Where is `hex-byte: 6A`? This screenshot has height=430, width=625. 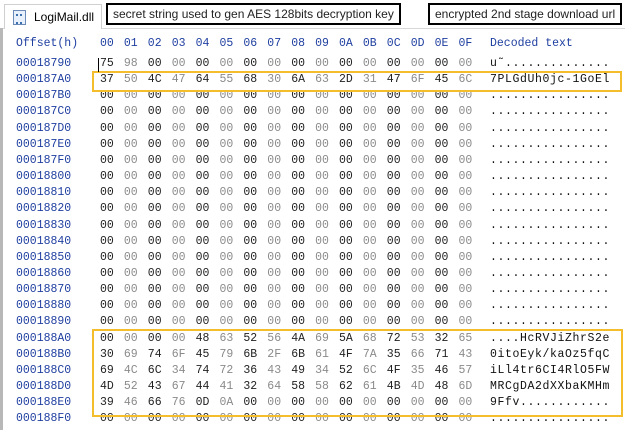
hex-byte: 6A is located at coordinates (298, 80).